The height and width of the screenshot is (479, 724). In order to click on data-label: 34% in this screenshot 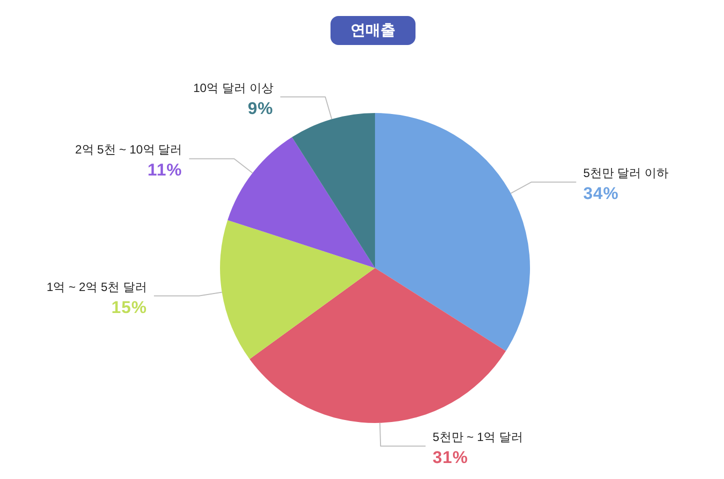, I will do `click(601, 194)`.